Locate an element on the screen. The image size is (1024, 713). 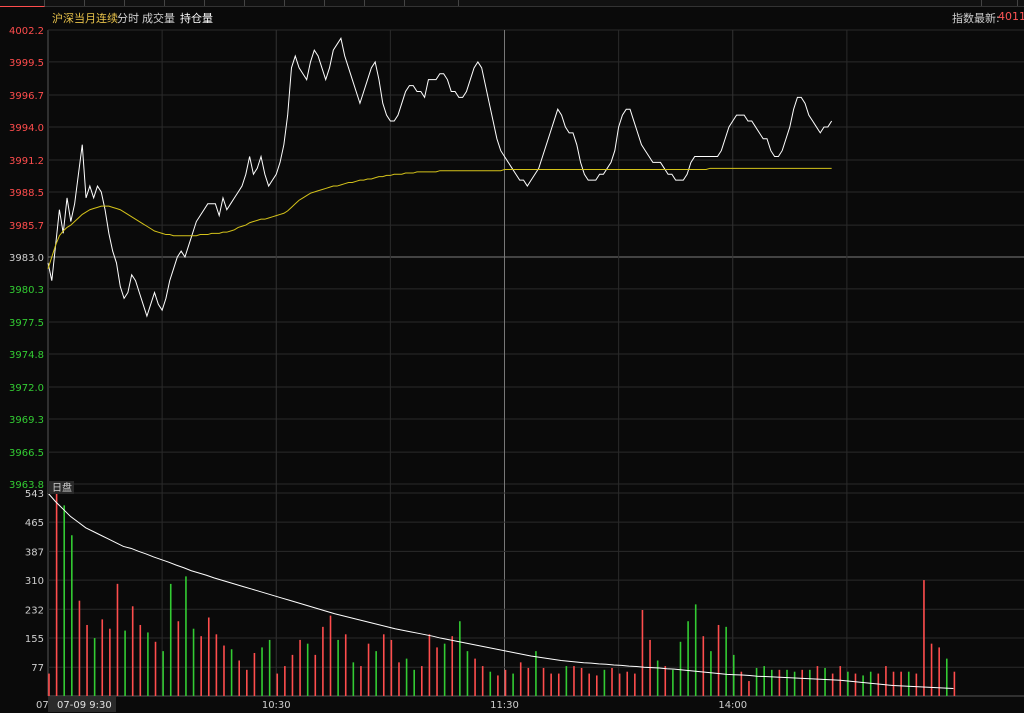
price-tick-label: 3988.5 is located at coordinates (26, 193).